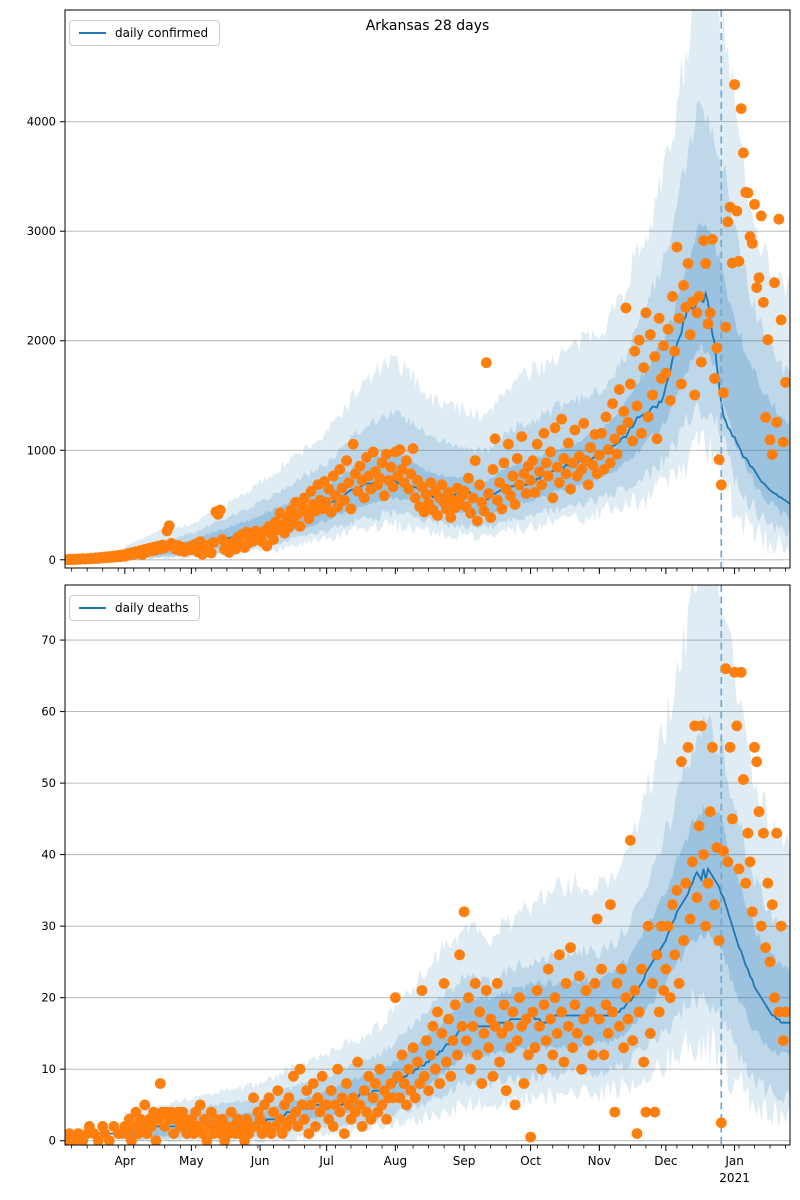 Image resolution: width=800 pixels, height=1200 pixels. Describe the element at coordinates (41, 341) in the screenshot. I see `y-tick-label: 2000` at that location.